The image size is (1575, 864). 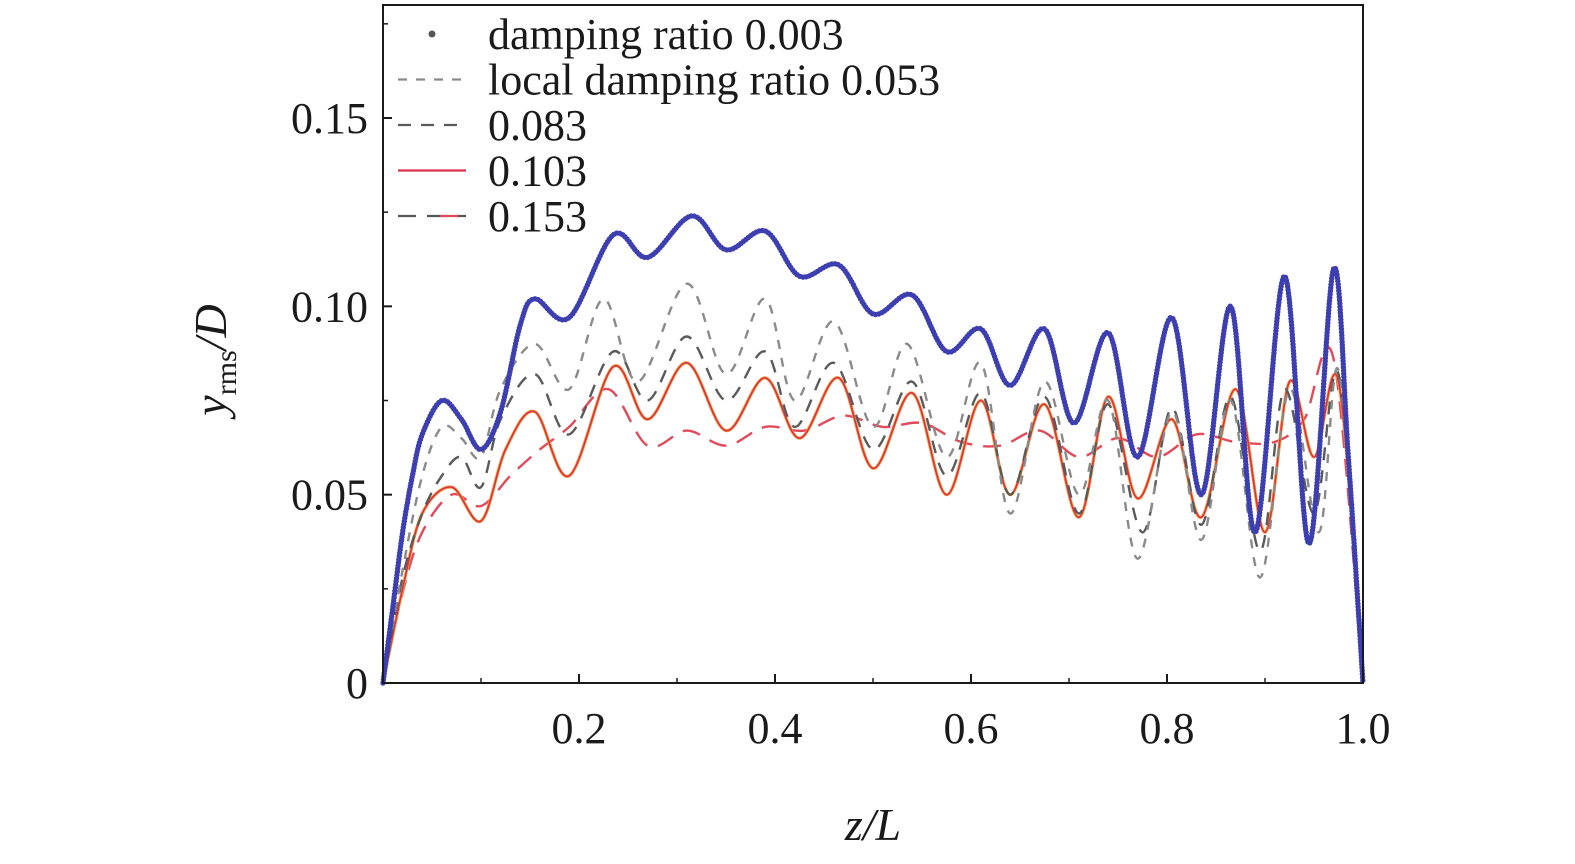 I want to click on y-axis-title: yrms/D, so click(x=214, y=361).